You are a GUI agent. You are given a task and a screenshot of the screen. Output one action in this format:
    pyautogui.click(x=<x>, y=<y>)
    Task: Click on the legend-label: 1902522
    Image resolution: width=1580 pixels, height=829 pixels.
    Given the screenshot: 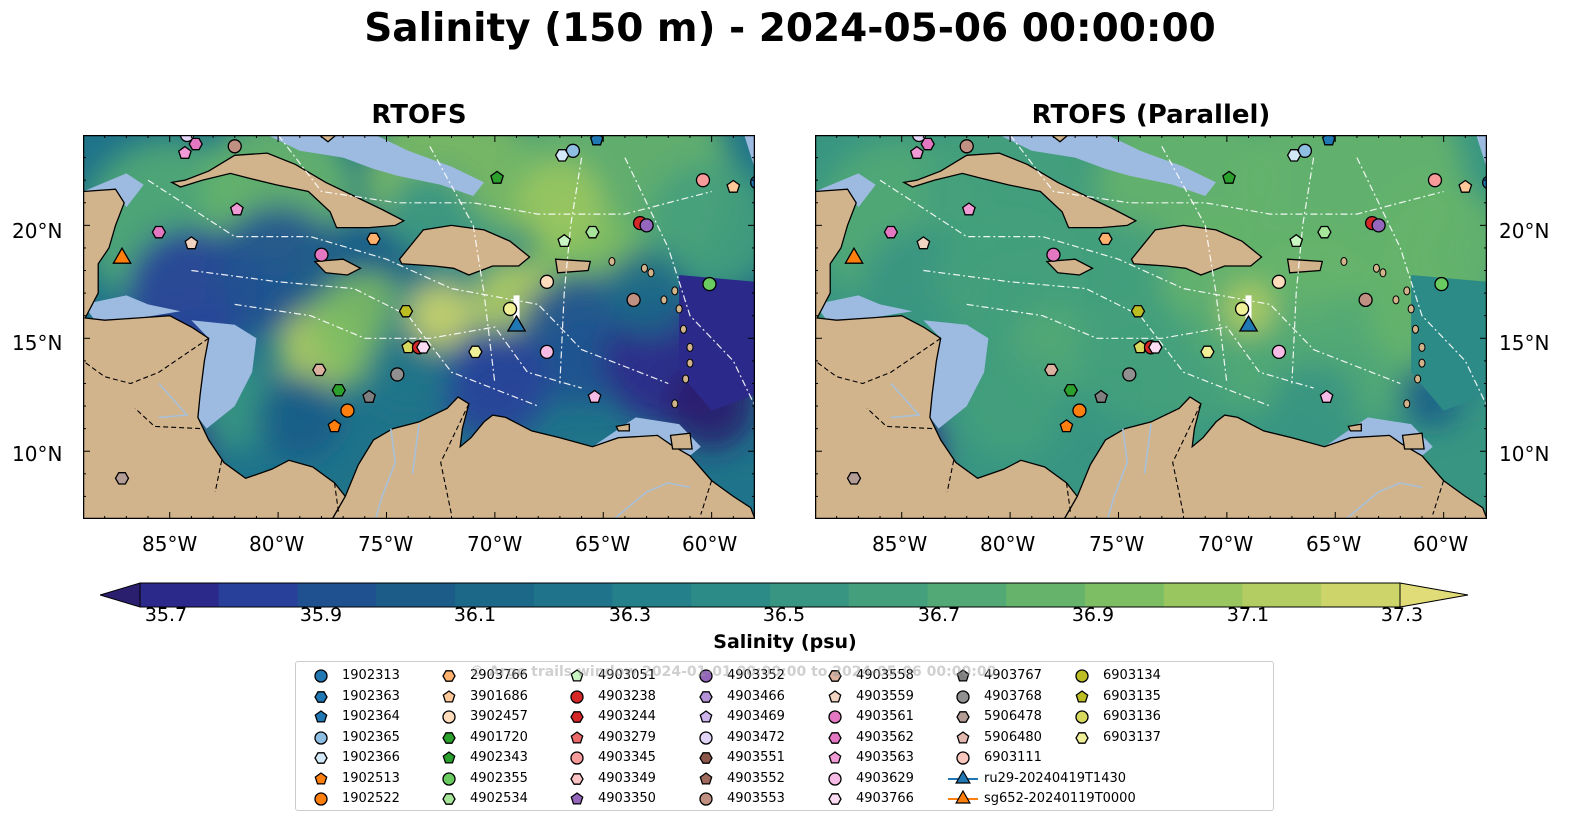 What is the action you would take?
    pyautogui.click(x=371, y=798)
    